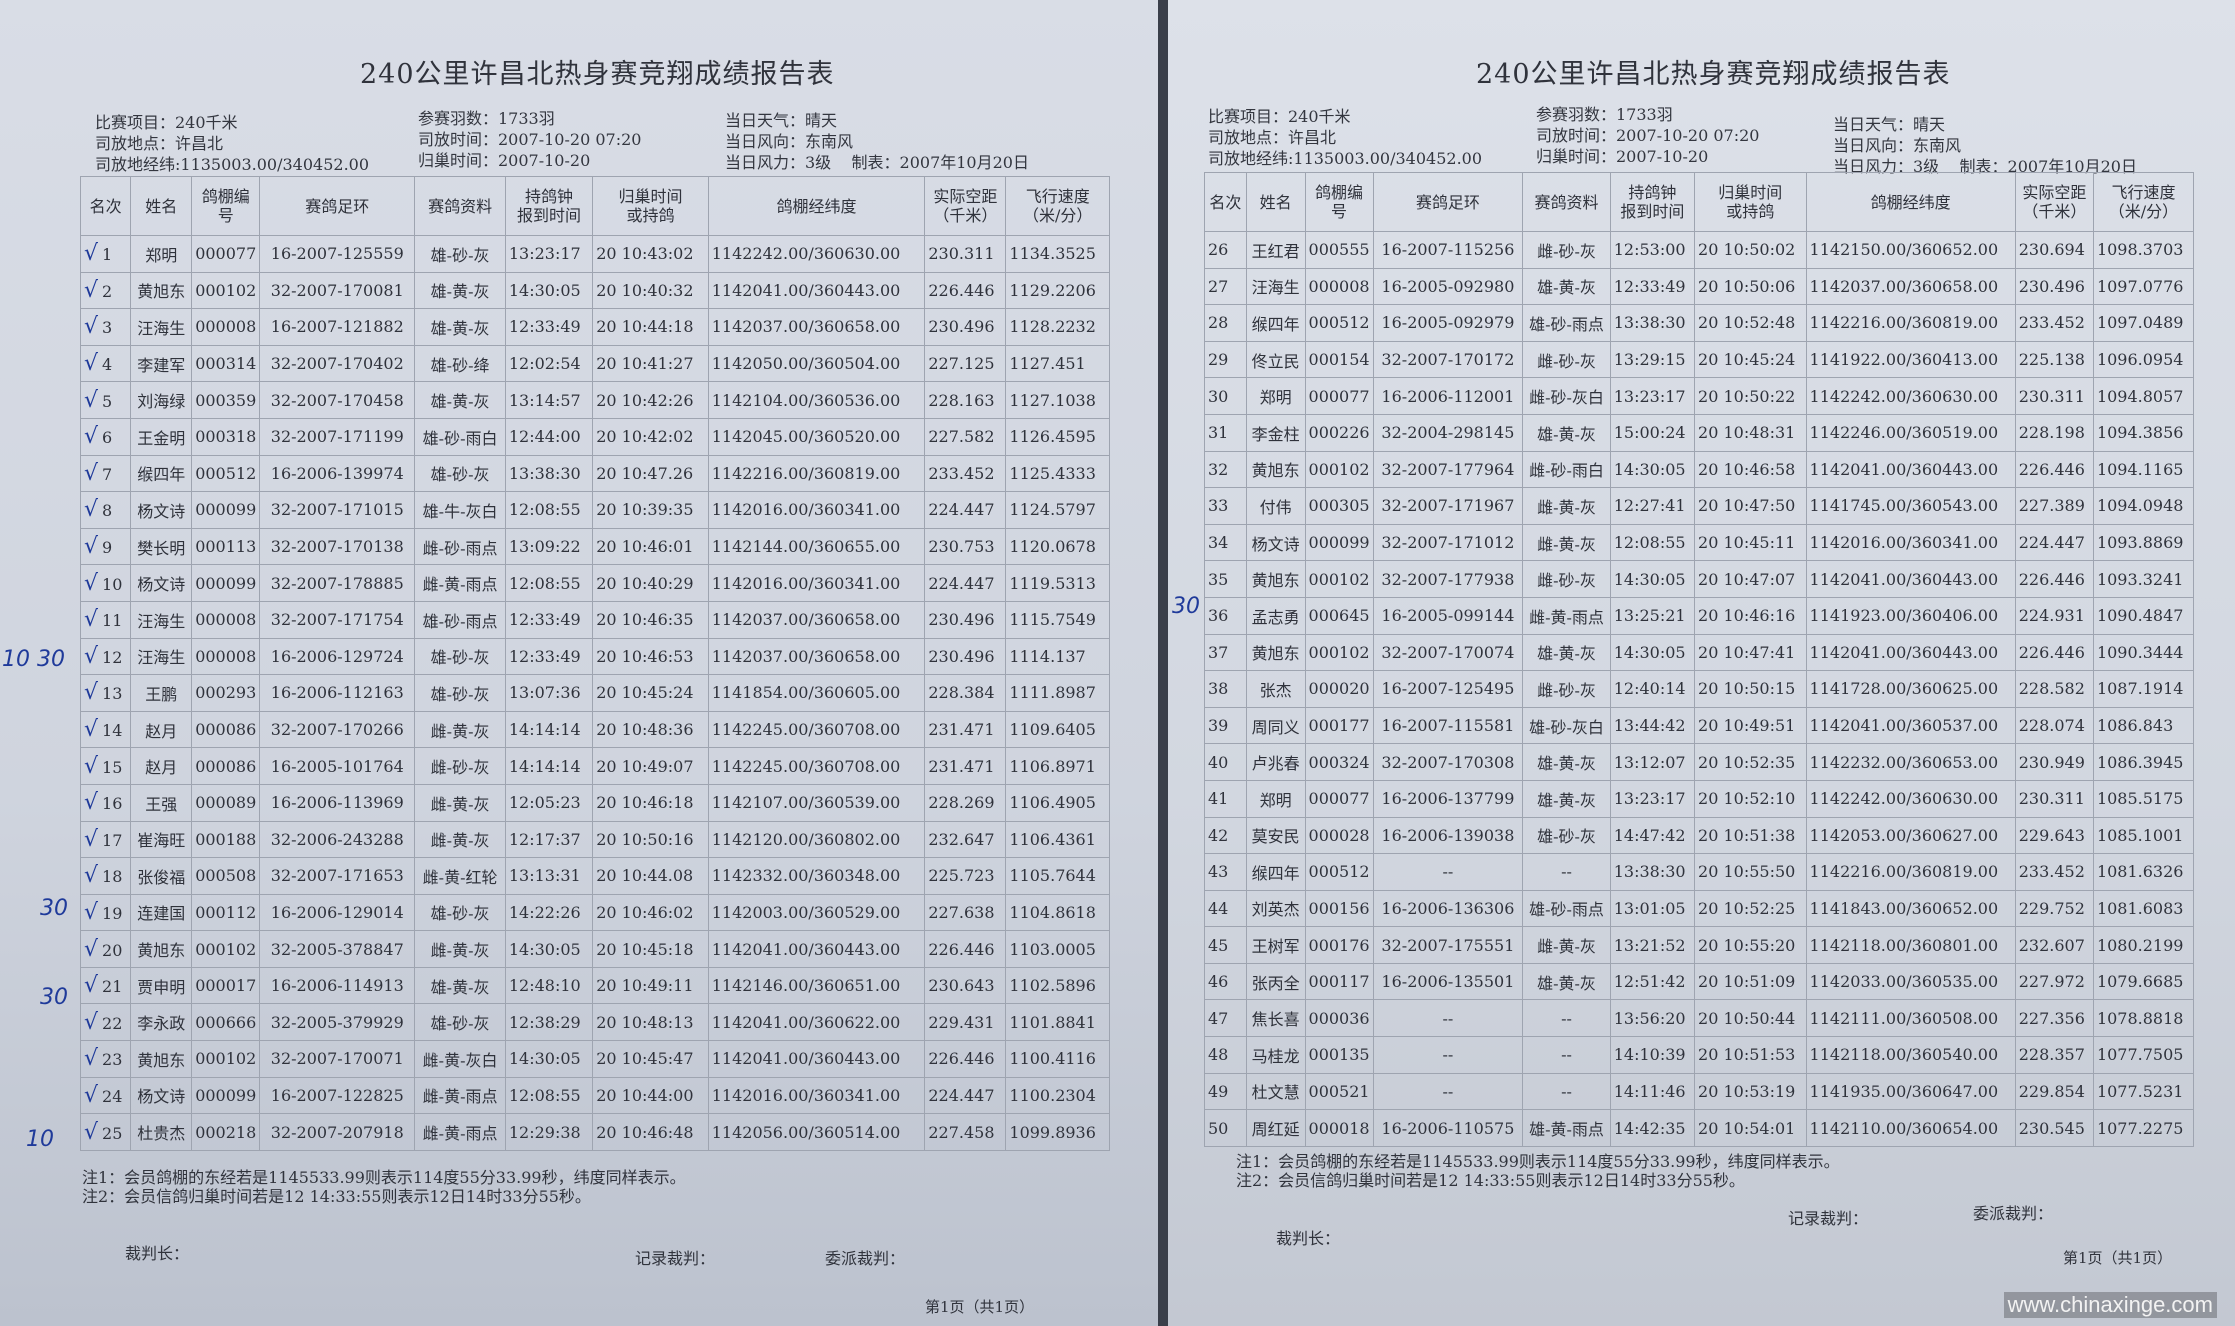  I want to click on cell-speed: 1103.0005, so click(1057, 949).